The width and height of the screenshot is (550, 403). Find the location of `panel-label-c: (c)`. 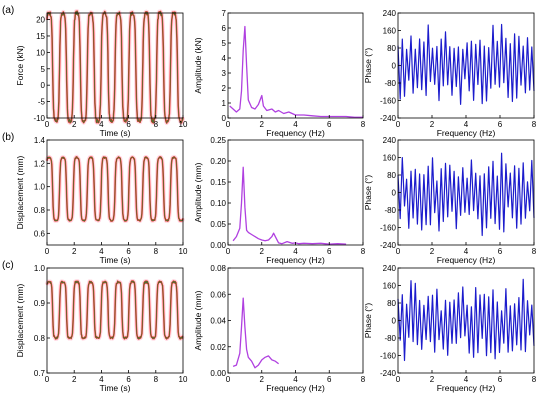

panel-label-c: (c) is located at coordinates (8, 265).